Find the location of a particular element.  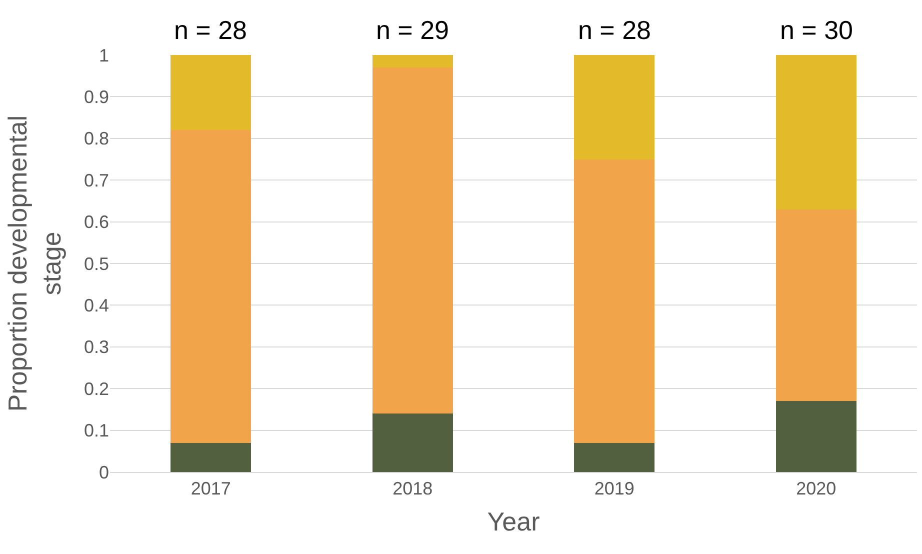

text: n = 29 is located at coordinates (413, 30).